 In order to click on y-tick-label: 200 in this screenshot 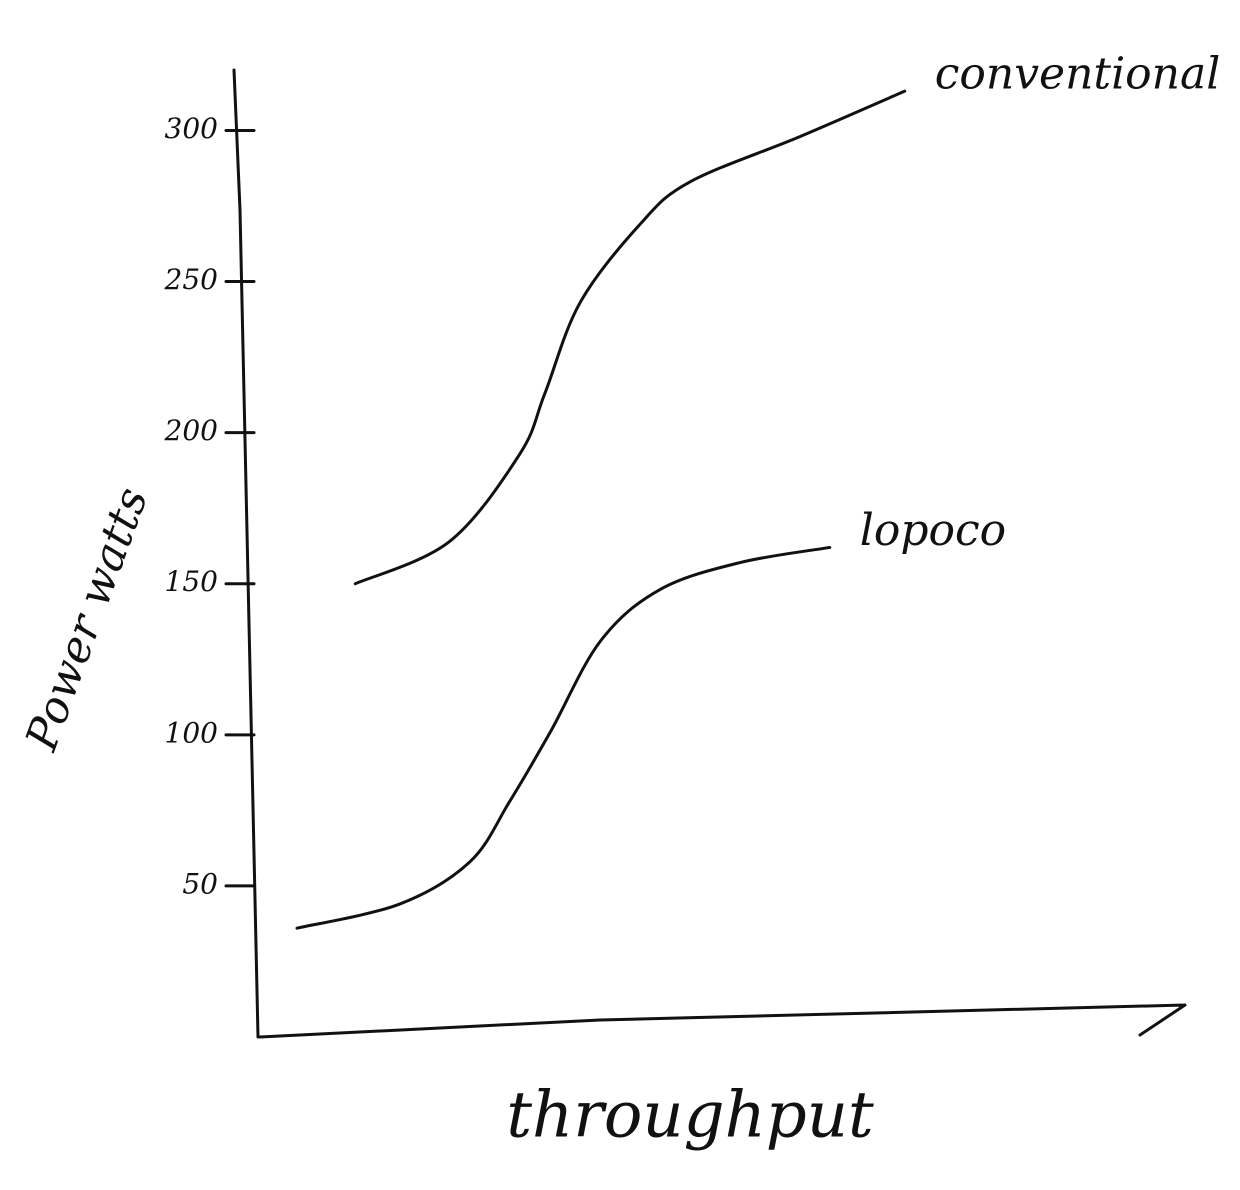, I will do `click(191, 430)`.